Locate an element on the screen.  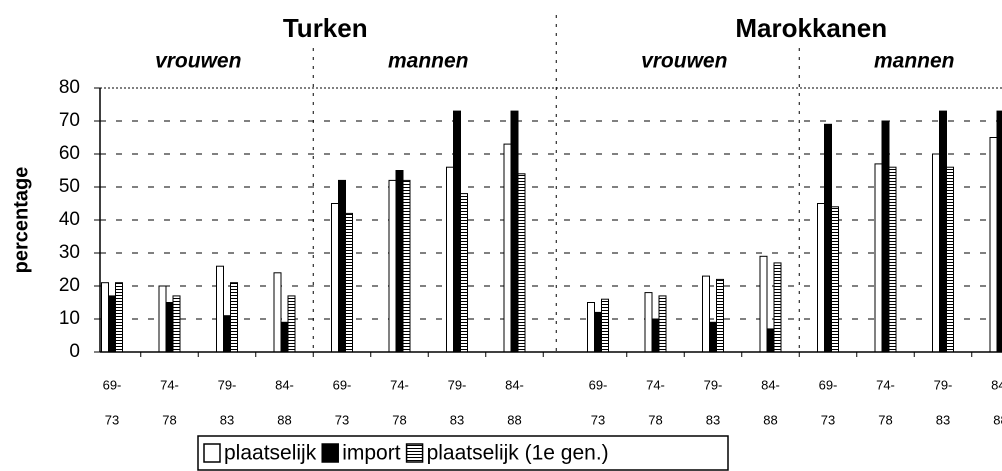
legend-label: plaatselijk is located at coordinates (270, 453).